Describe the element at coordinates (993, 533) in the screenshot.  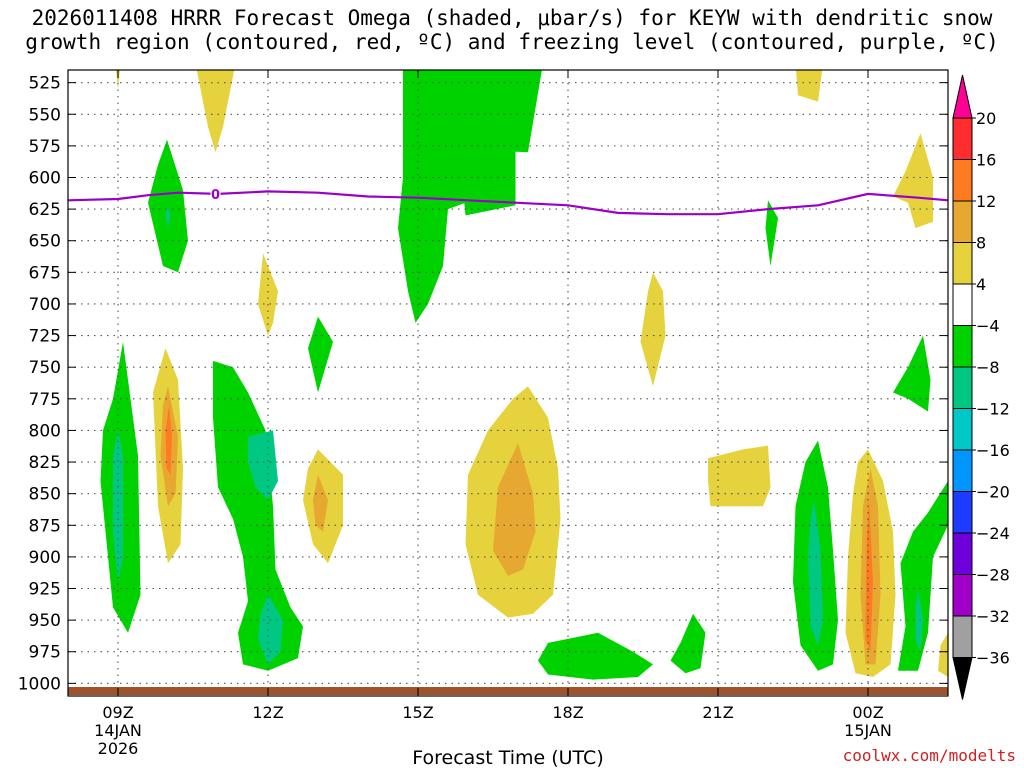
I see `colorbar-label-10: −24` at that location.